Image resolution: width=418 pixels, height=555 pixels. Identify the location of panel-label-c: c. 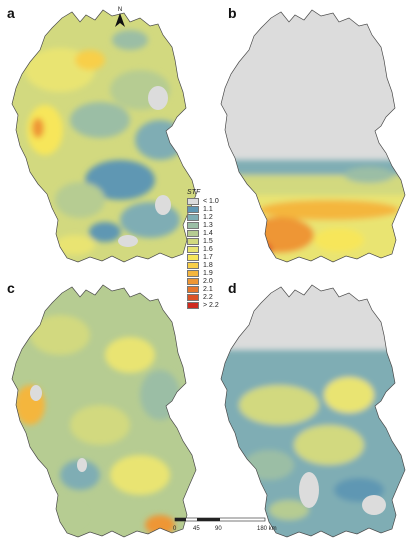
(11, 288).